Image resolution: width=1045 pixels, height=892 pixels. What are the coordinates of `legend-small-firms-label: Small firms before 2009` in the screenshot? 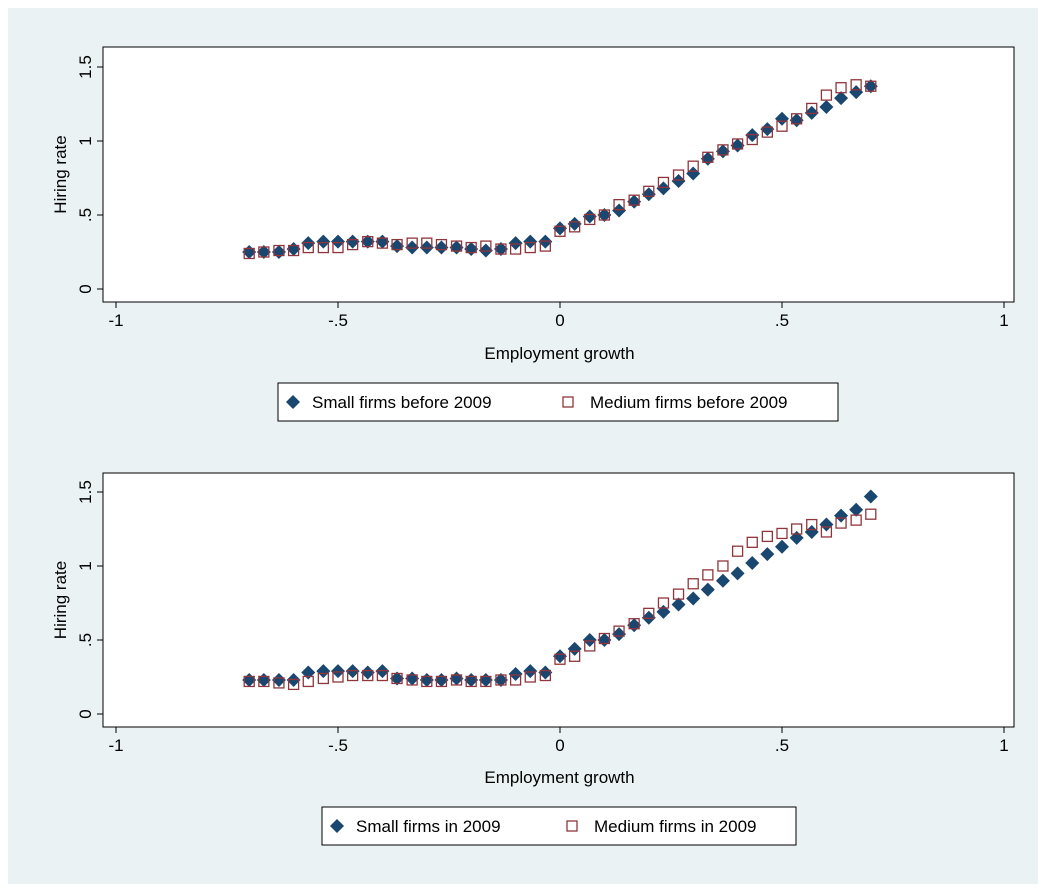 It's located at (402, 402).